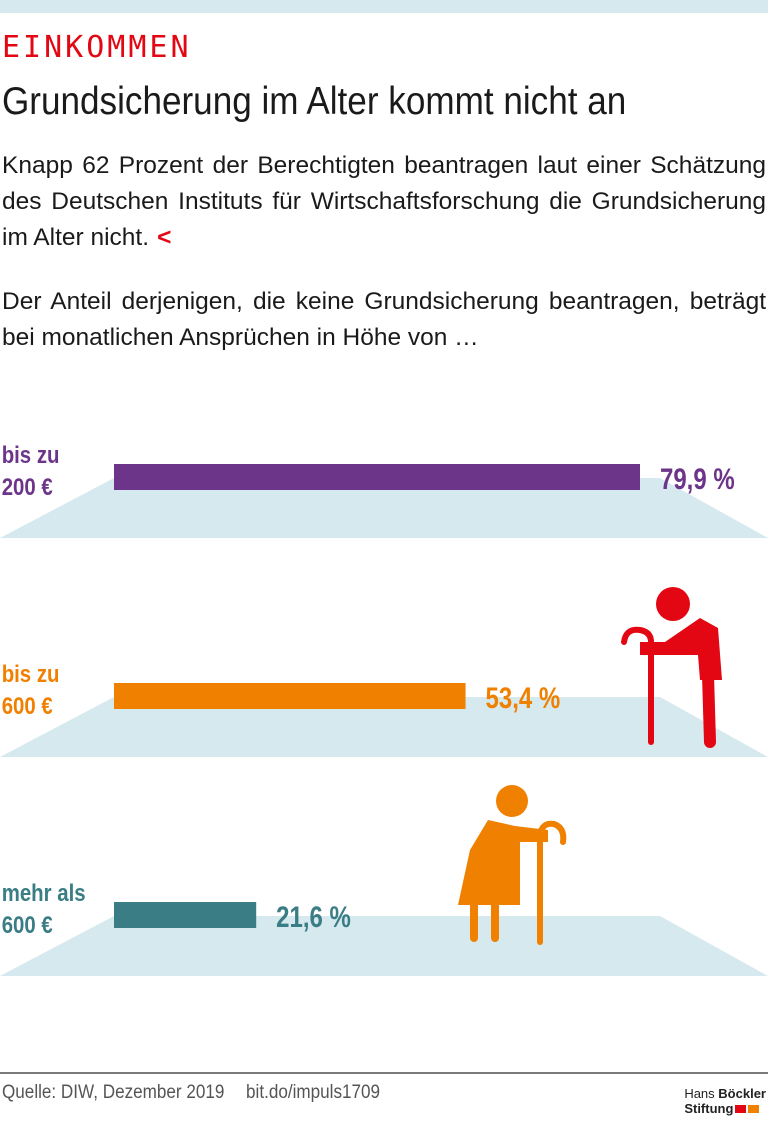 This screenshot has height=1132, width=768. Describe the element at coordinates (709, 708) in the screenshot. I see `legs` at that location.